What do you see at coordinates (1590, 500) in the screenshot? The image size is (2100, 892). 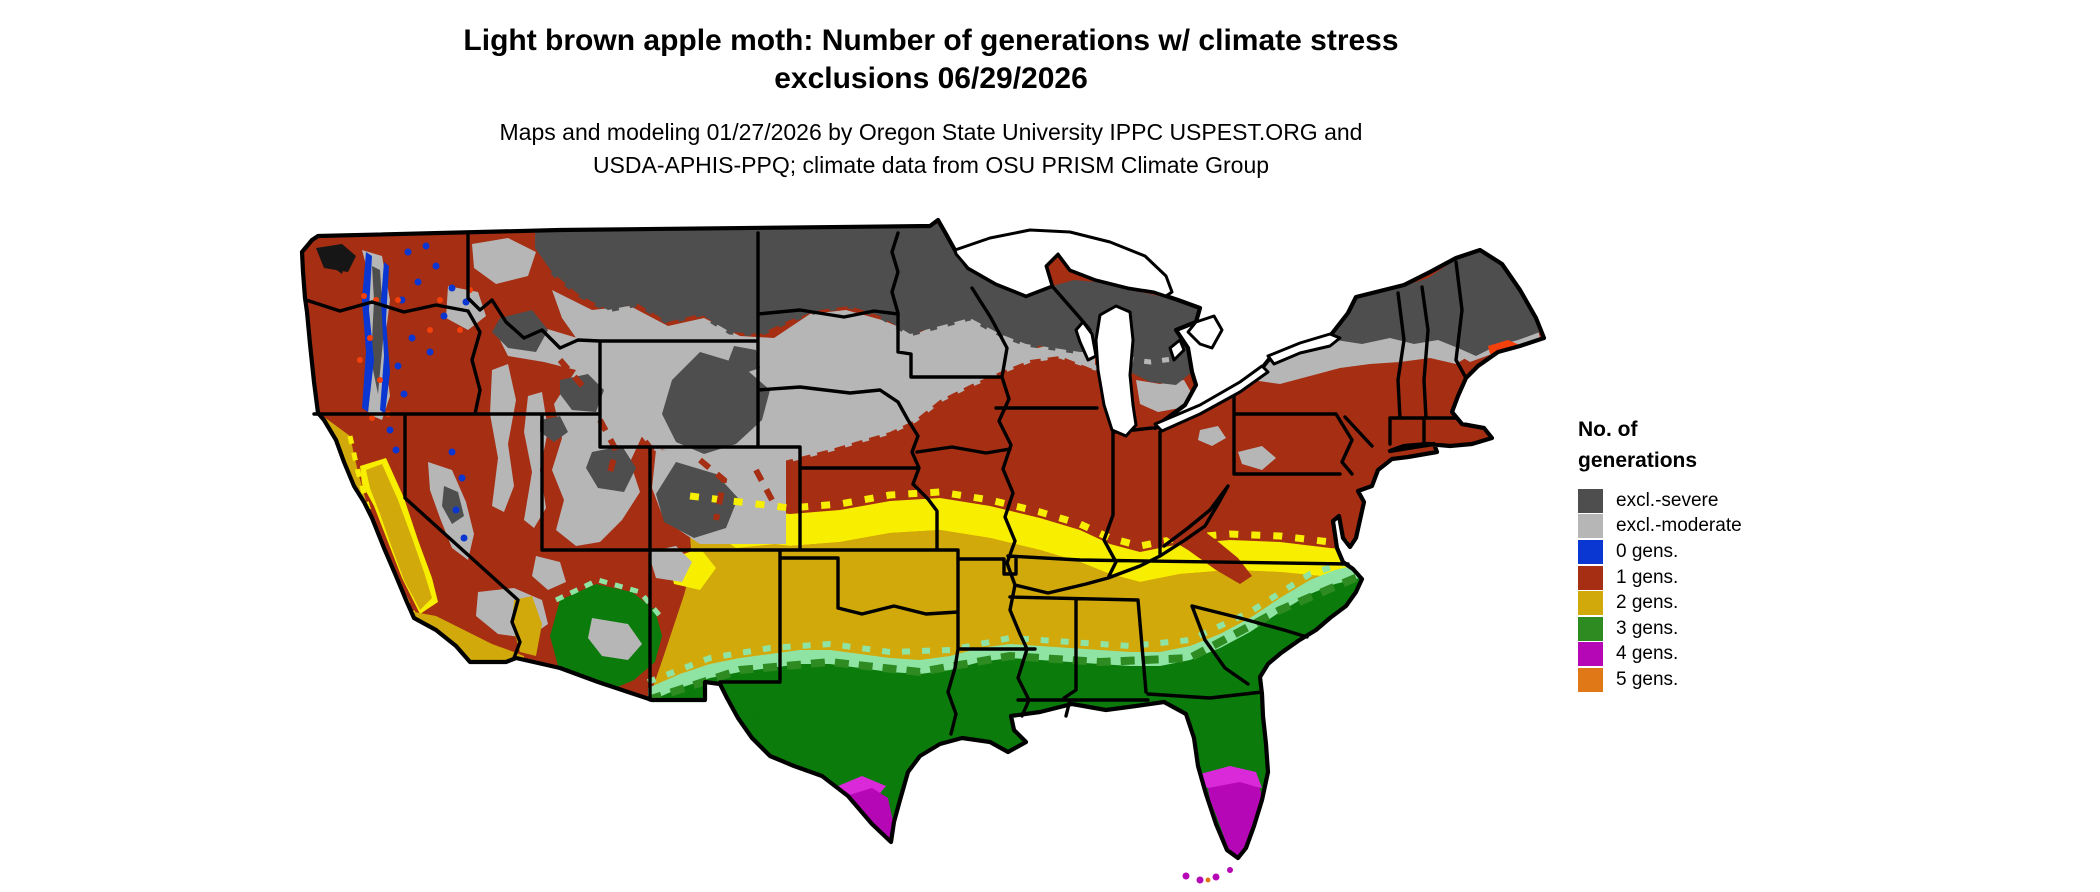 I see `severe-swatch` at bounding box center [1590, 500].